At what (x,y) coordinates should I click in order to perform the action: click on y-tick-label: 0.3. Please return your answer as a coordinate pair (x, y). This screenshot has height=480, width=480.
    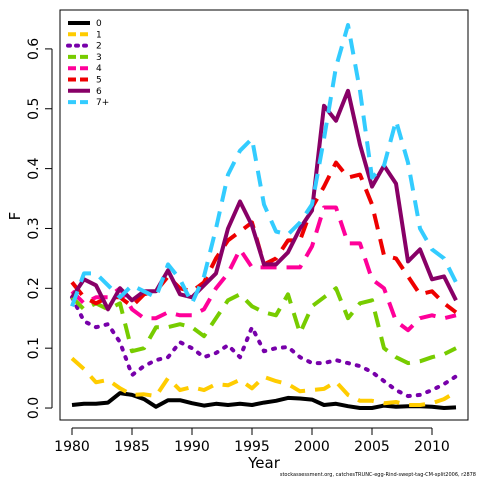
    Looking at the image, I should click on (34, 228).